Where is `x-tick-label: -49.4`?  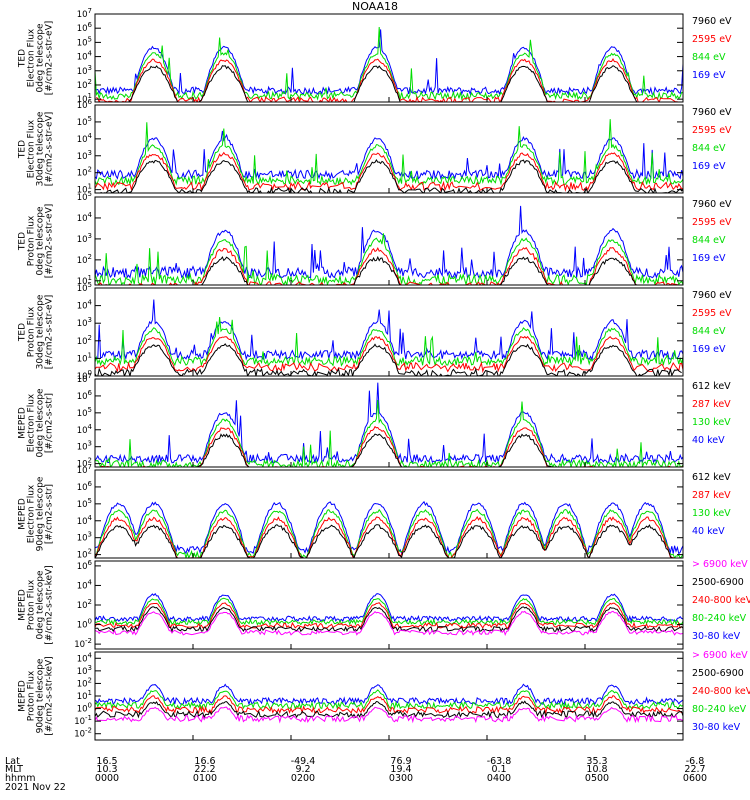 x-tick-label: -49.4 is located at coordinates (303, 761).